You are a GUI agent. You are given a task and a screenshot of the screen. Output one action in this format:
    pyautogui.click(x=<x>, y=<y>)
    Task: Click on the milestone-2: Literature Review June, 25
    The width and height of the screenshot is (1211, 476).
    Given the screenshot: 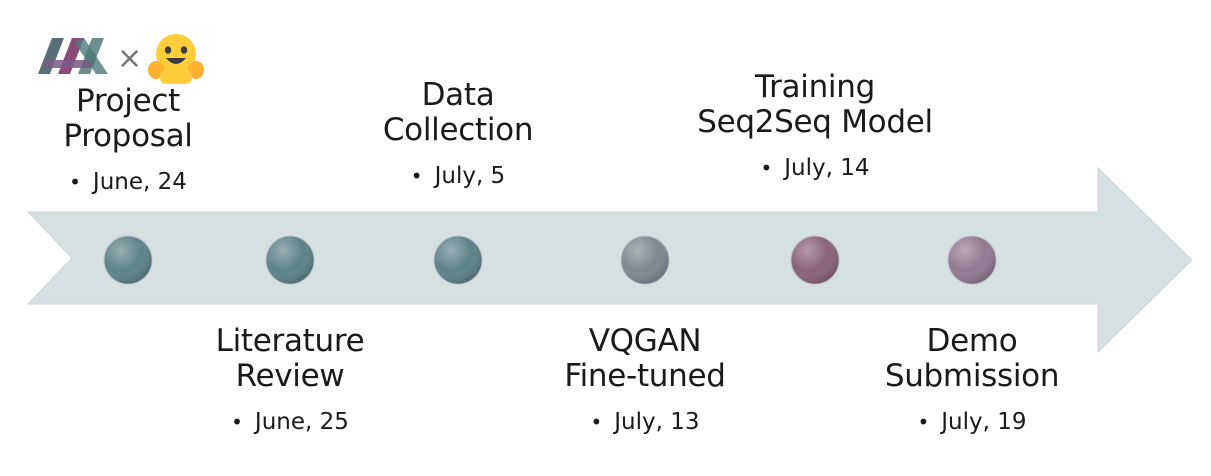 What is the action you would take?
    pyautogui.click(x=290, y=380)
    